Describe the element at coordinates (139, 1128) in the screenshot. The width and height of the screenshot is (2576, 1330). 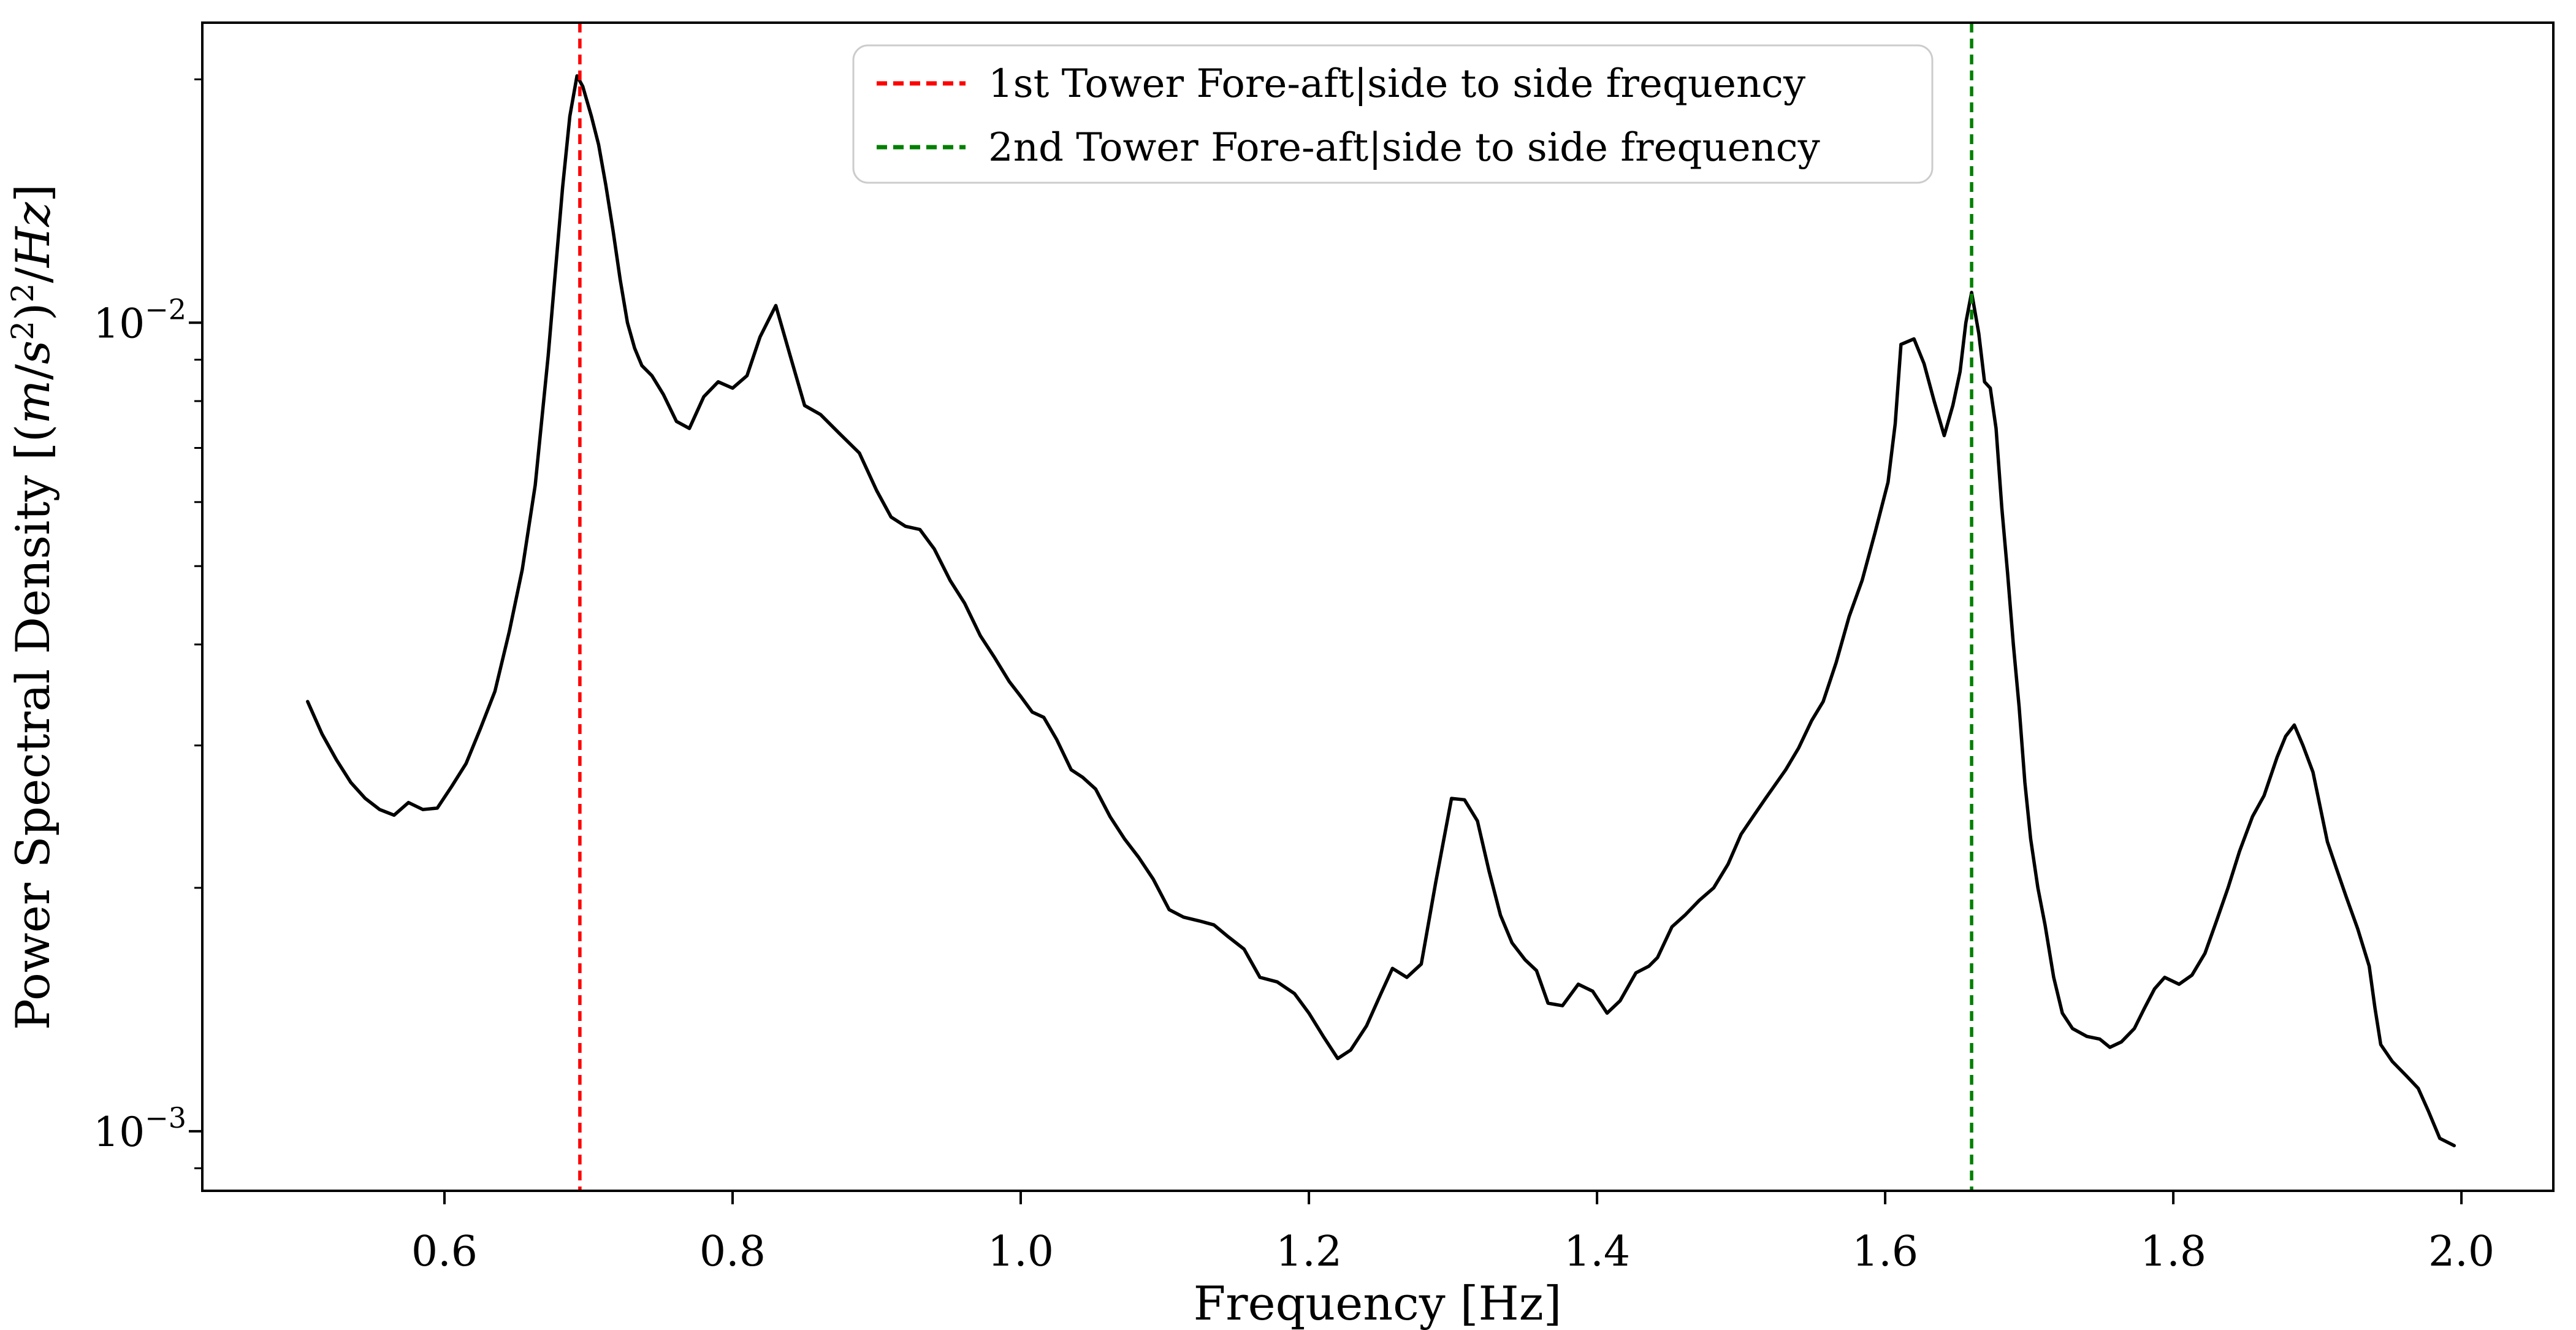
I see `y-tick-label: 10⁻³` at that location.